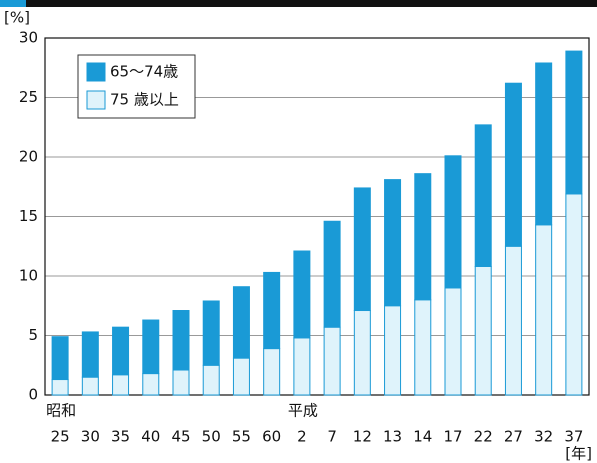 Image resolution: width=597 pixels, height=463 pixels. Describe the element at coordinates (180, 437) in the screenshot. I see `x-tick-label: 45` at that location.